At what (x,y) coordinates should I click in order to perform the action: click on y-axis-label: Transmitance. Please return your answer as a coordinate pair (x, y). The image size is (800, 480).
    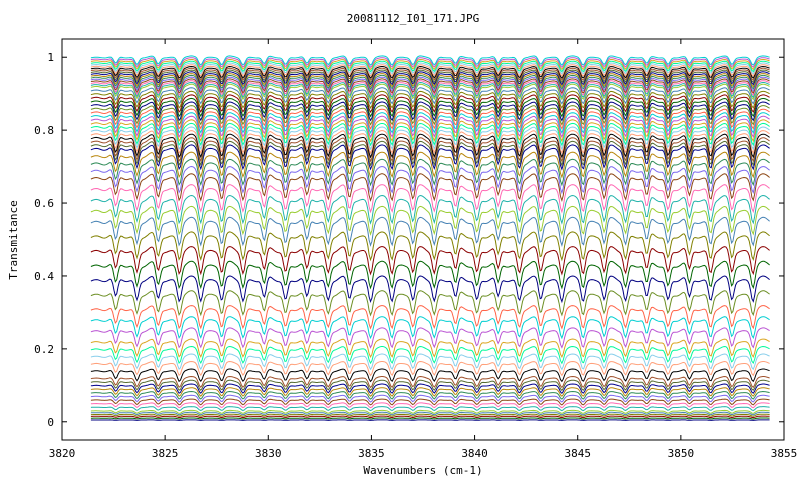
    Looking at the image, I should click on (13, 239).